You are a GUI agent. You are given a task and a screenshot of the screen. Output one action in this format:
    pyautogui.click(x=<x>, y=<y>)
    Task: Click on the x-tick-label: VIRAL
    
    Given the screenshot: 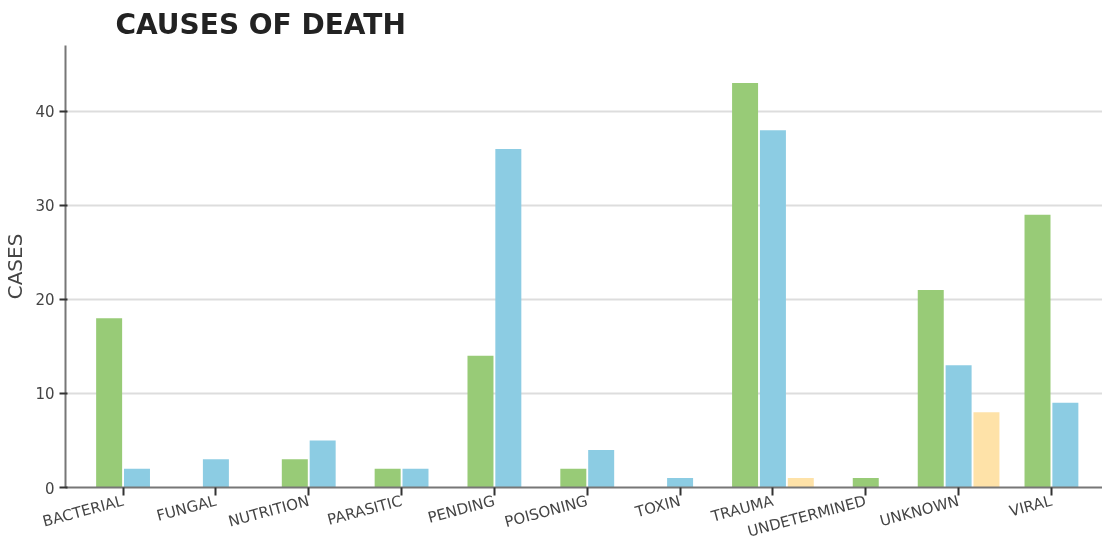 What is the action you would take?
    pyautogui.click(x=1031, y=506)
    